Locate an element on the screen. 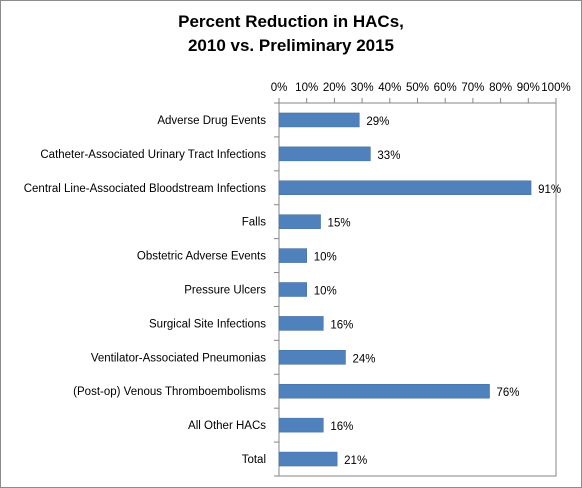  category-label: Obstetric Adverse Events is located at coordinates (201, 257).